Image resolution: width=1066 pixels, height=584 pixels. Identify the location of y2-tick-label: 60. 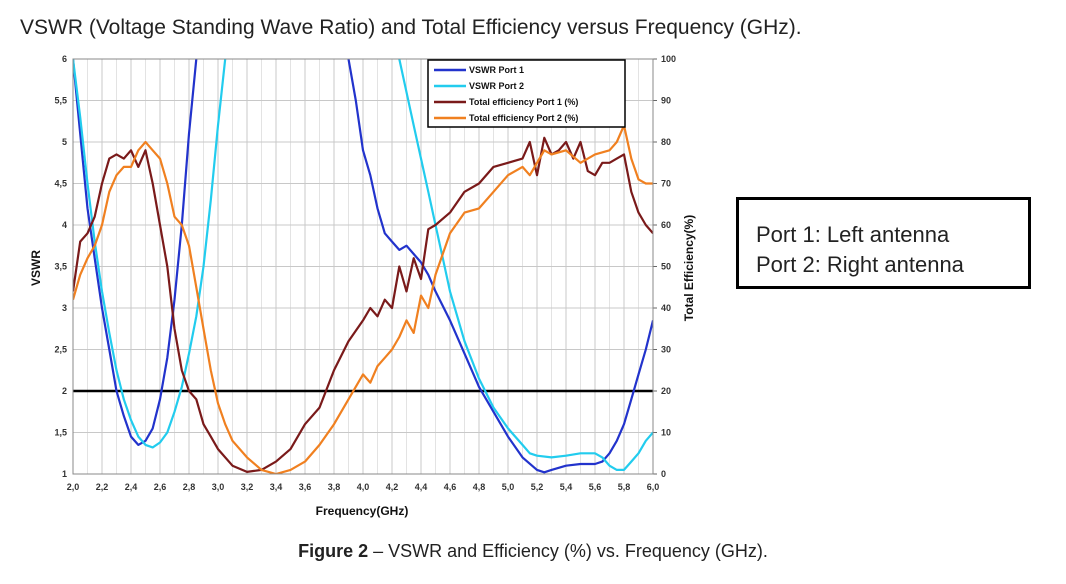
(666, 225).